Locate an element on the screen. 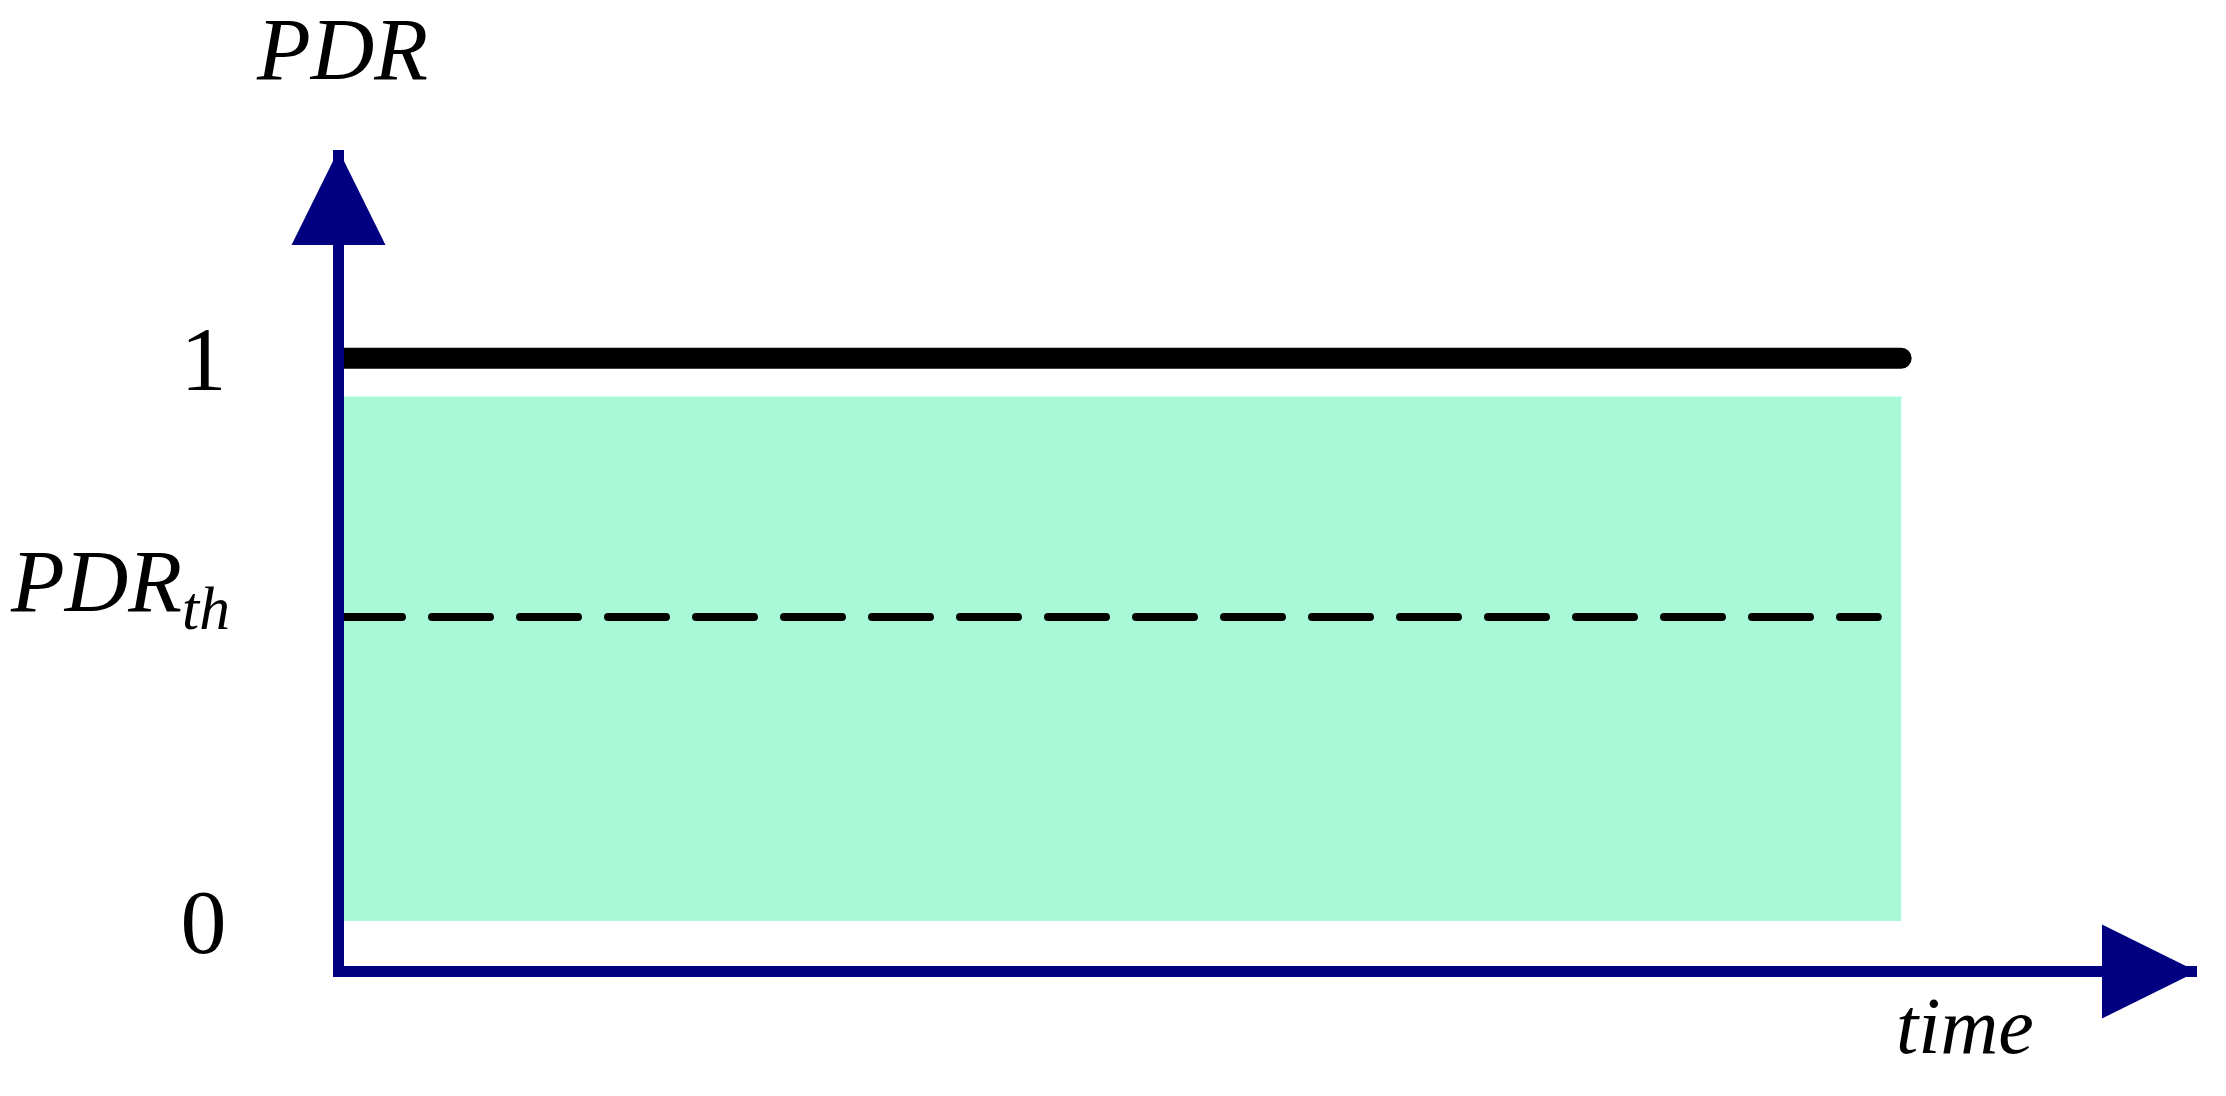  y-axis-title: PDR is located at coordinates (342, 49).